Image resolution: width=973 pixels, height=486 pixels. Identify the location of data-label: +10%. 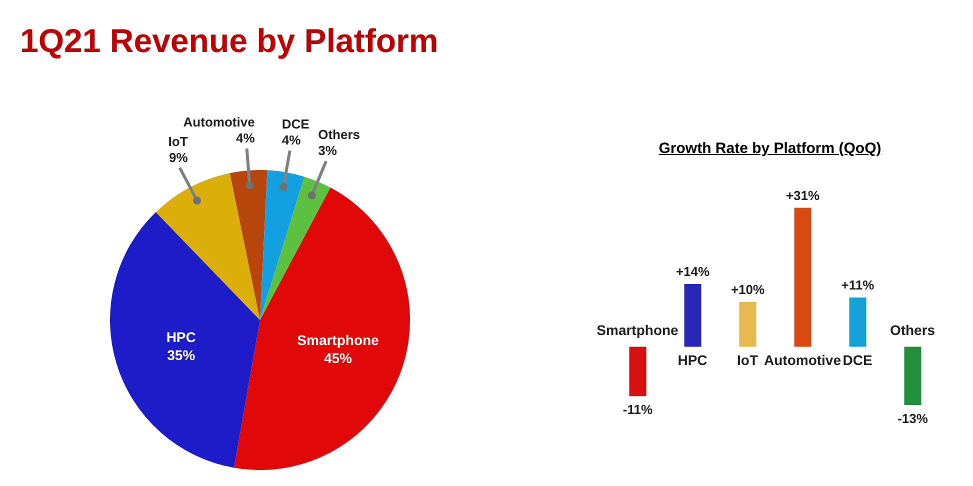
(747, 289).